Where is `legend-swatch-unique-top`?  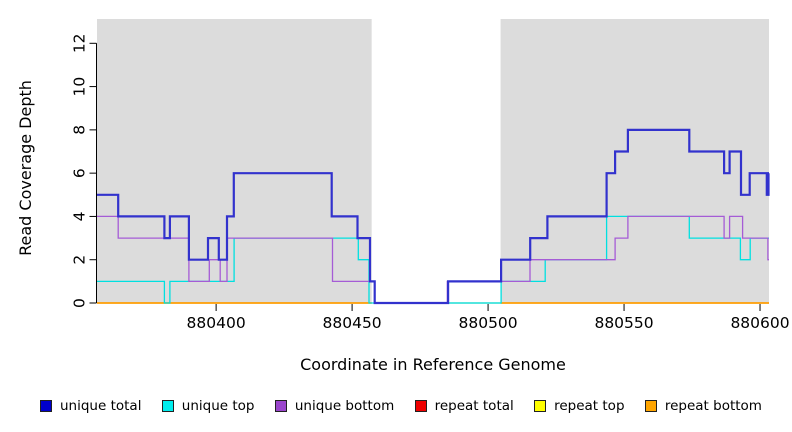 legend-swatch-unique-top is located at coordinates (167, 406).